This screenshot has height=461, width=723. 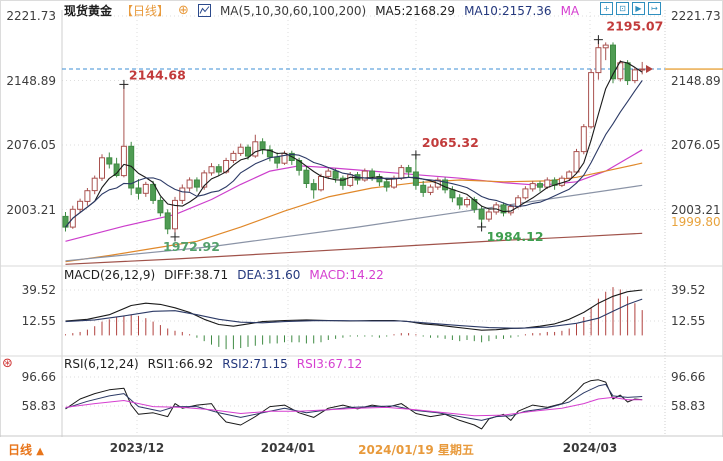 What do you see at coordinates (622, 8) in the screenshot?
I see `indicator-pane-icon: ⊡` at bounding box center [622, 8].